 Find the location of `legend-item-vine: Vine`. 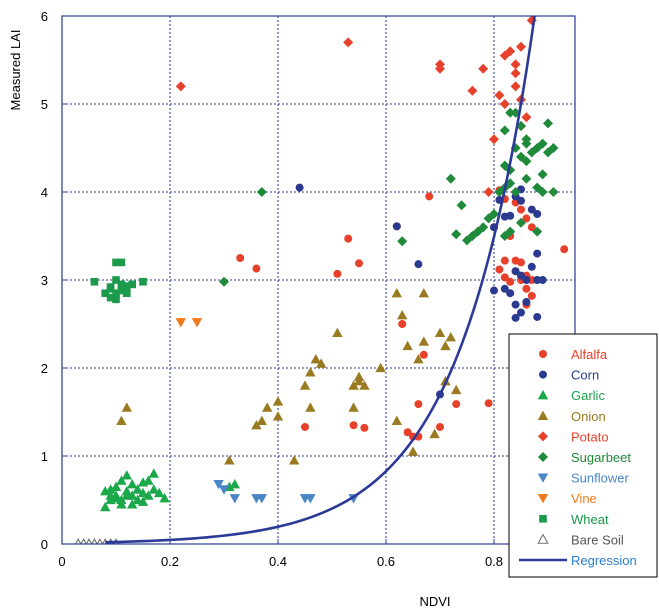

legend-item-vine: Vine is located at coordinates (567, 498).